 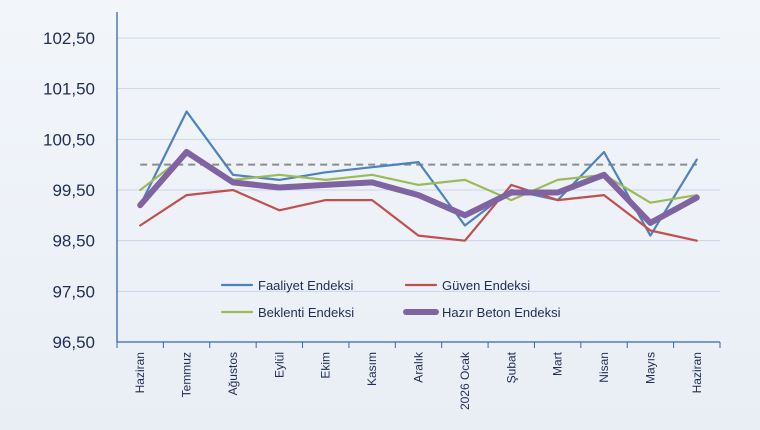 I want to click on x-tick-label: Mayıs, so click(x=650, y=368).